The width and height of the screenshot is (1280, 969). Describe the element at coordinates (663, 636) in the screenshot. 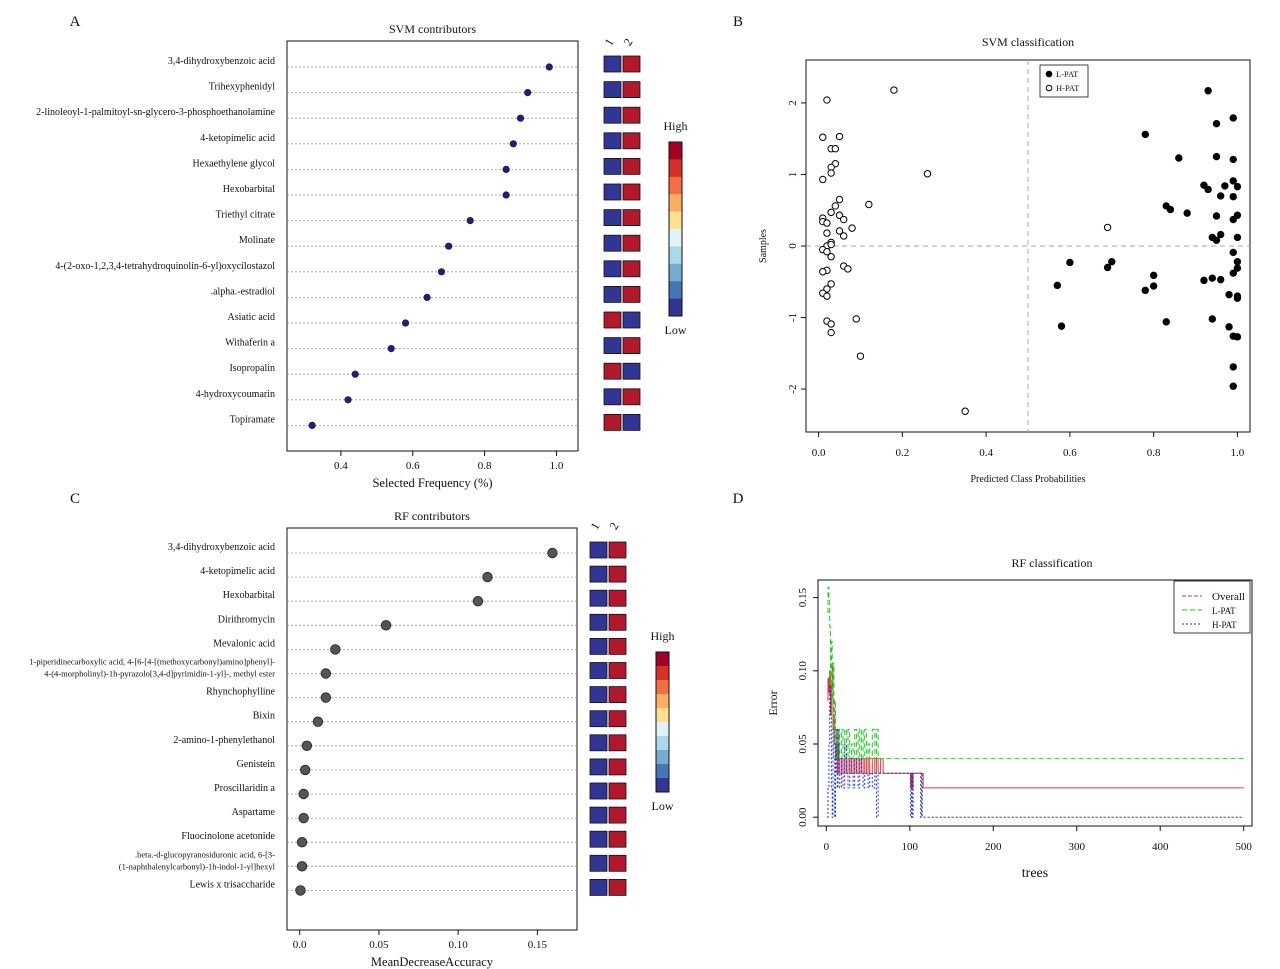

I see `panel-c-colorbar-high-label: High` at that location.